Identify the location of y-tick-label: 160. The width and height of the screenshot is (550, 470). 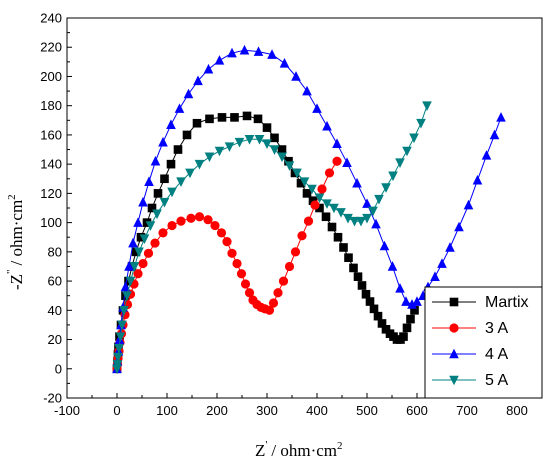
(51, 134).